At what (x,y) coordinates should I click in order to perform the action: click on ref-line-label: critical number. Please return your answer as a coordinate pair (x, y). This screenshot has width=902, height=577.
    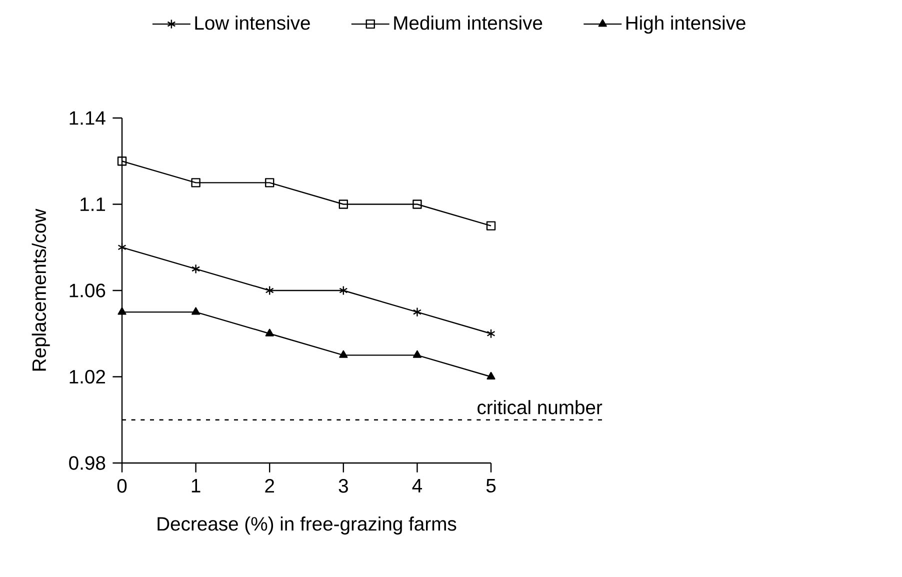
    Looking at the image, I should click on (540, 407).